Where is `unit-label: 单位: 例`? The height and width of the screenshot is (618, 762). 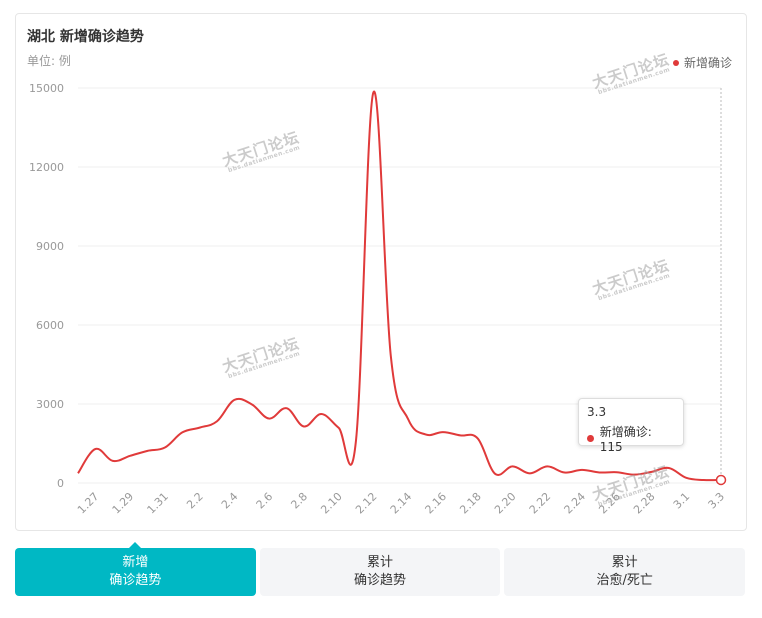
unit-label: 单位: 例 is located at coordinates (49, 61).